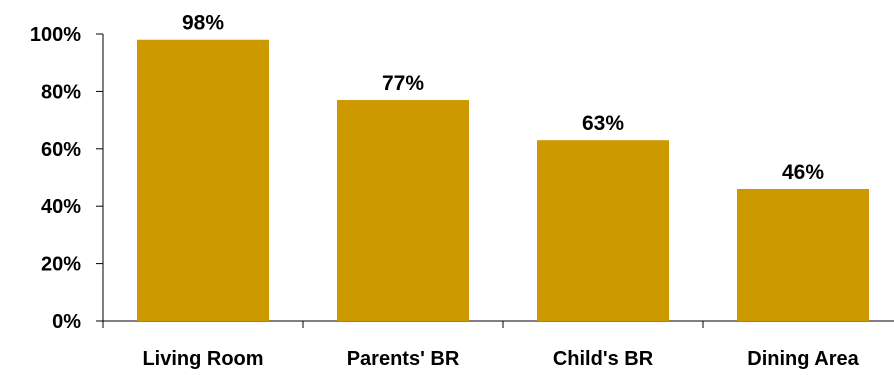 The height and width of the screenshot is (375, 894). Describe the element at coordinates (203, 23) in the screenshot. I see `data-label: 98%` at that location.